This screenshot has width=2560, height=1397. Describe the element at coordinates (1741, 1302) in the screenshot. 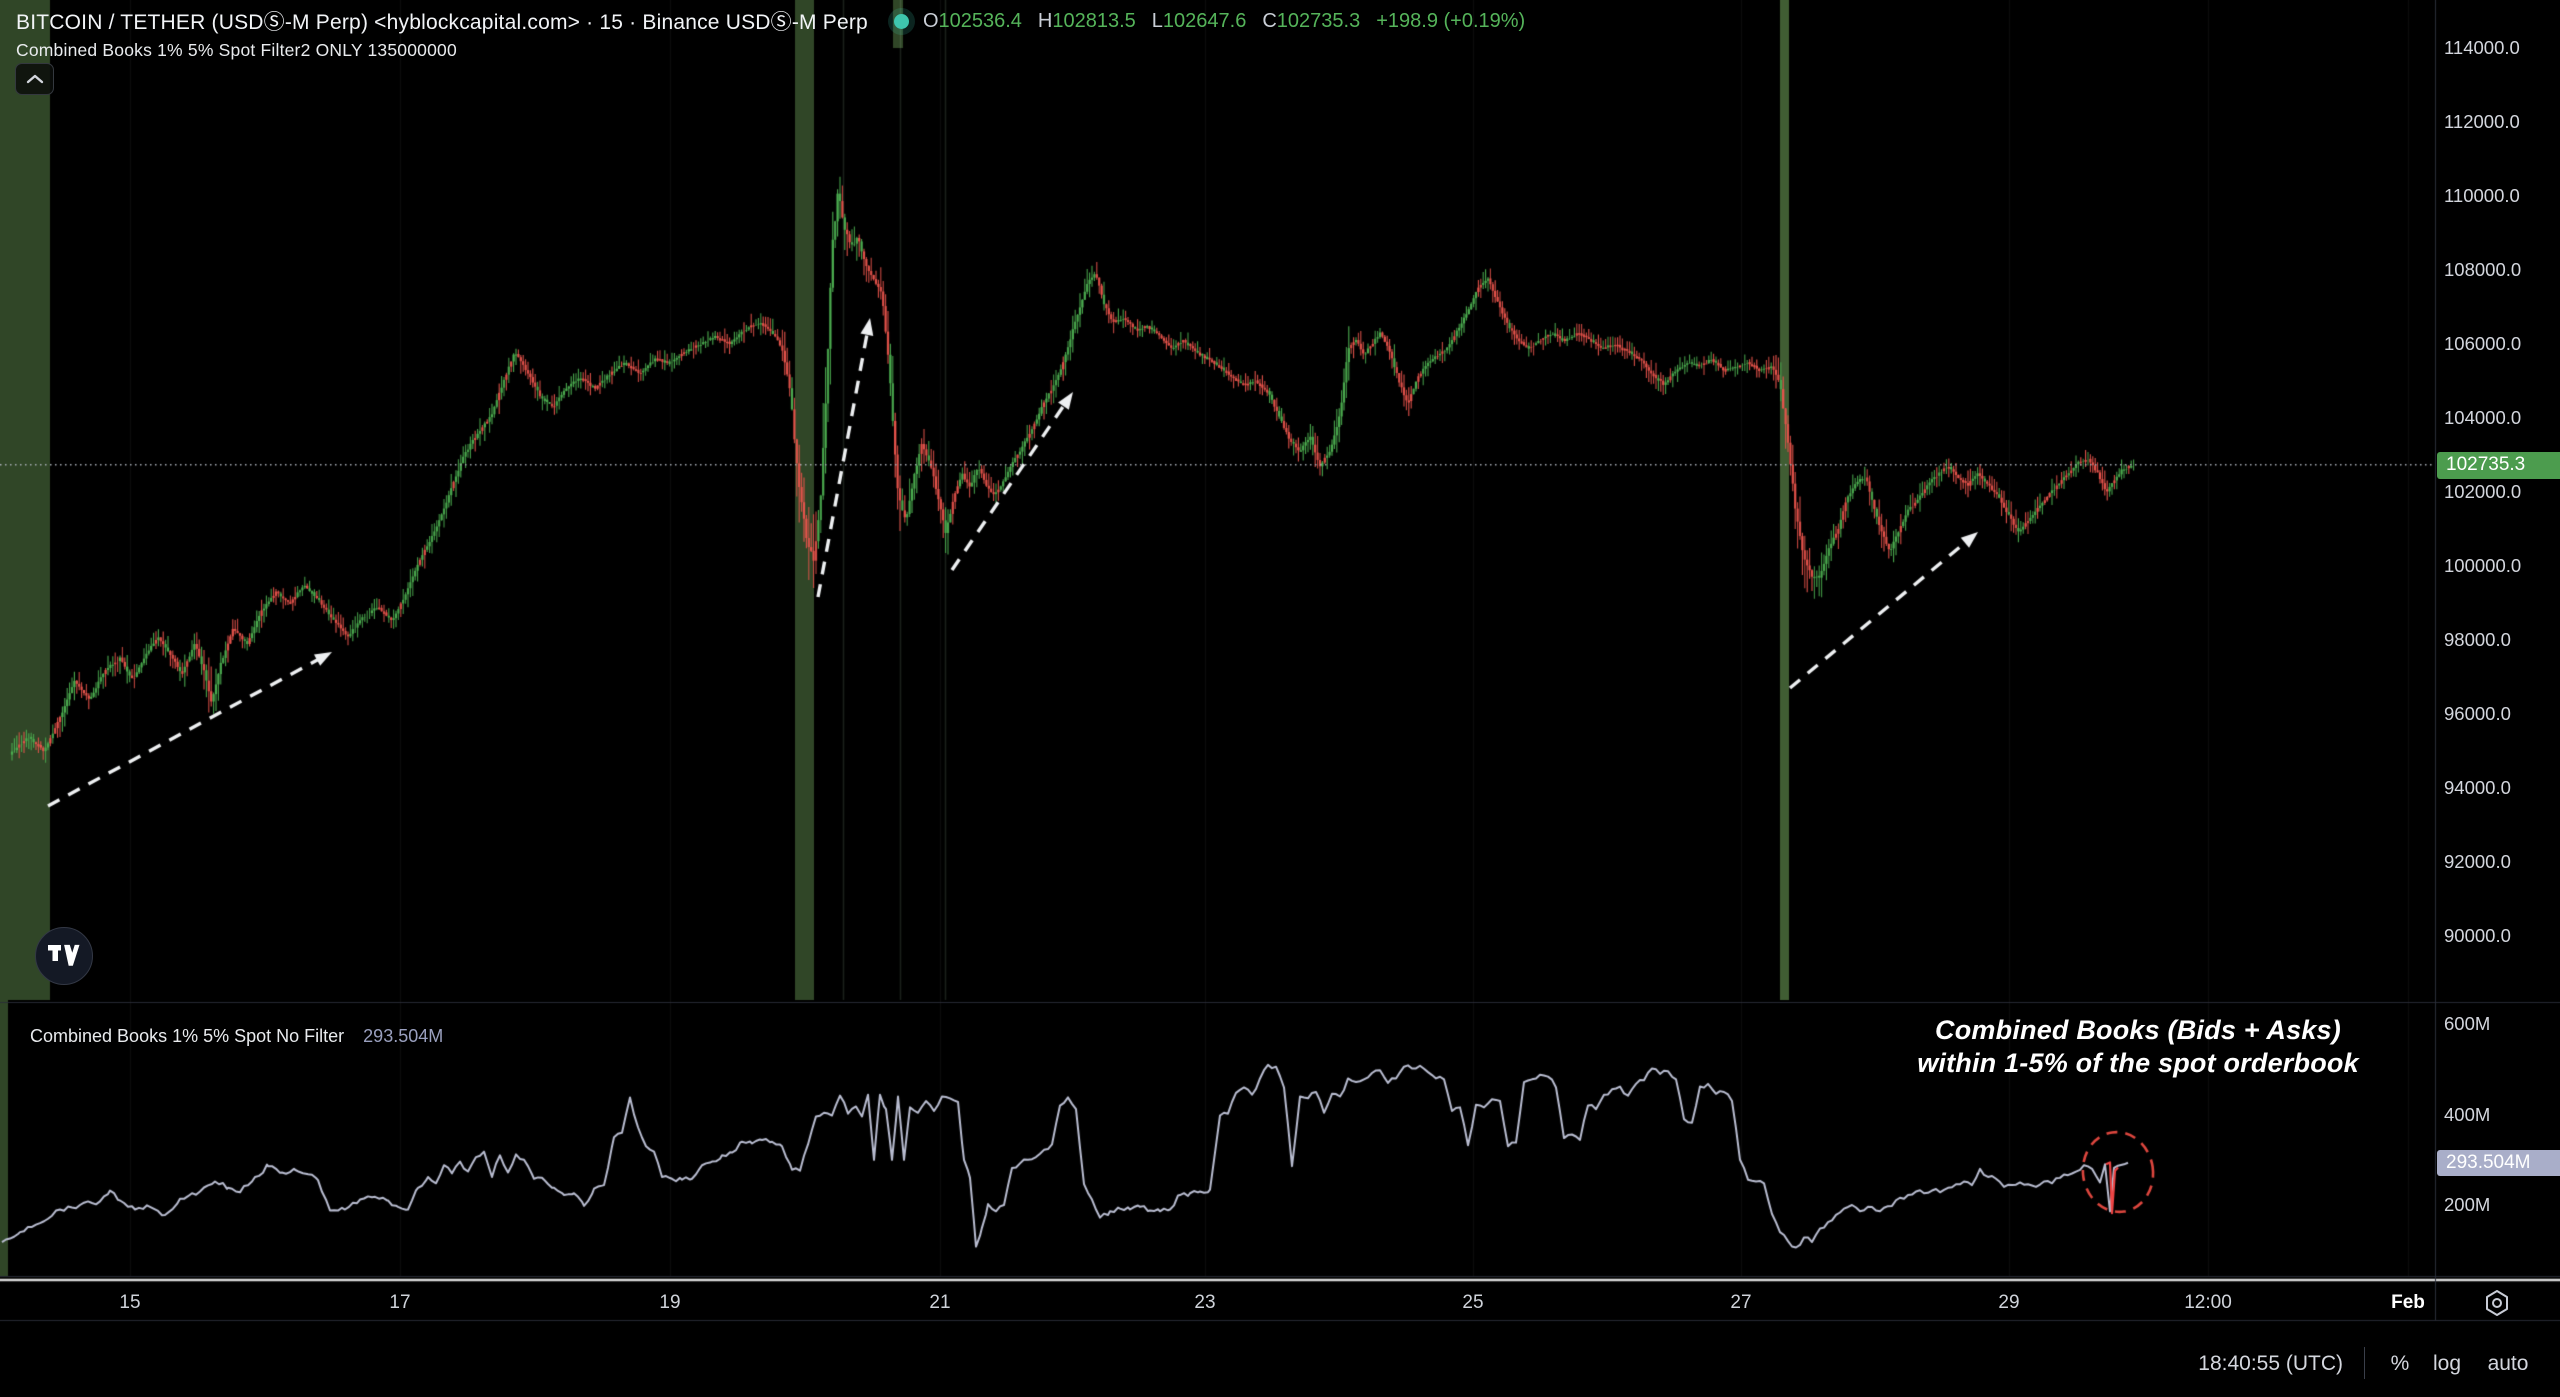

I see `time-tick: 27` at that location.